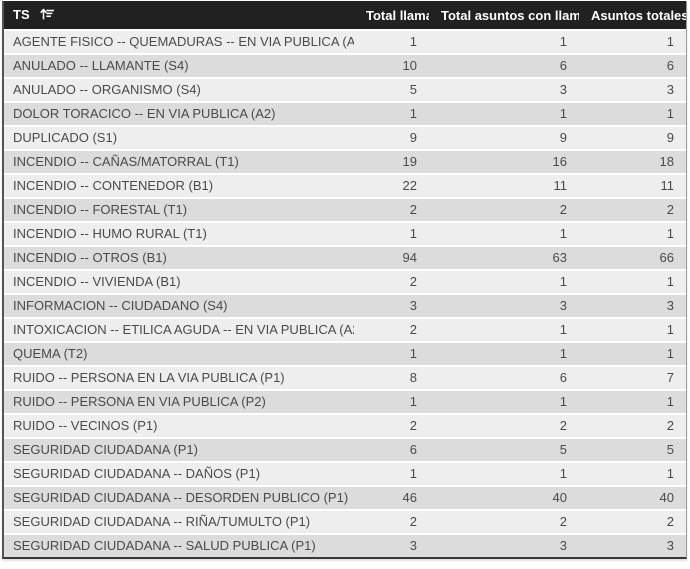  I want to click on table-row: RUIDO -- VECINOS (P1) 2 2 2, so click(345, 425).